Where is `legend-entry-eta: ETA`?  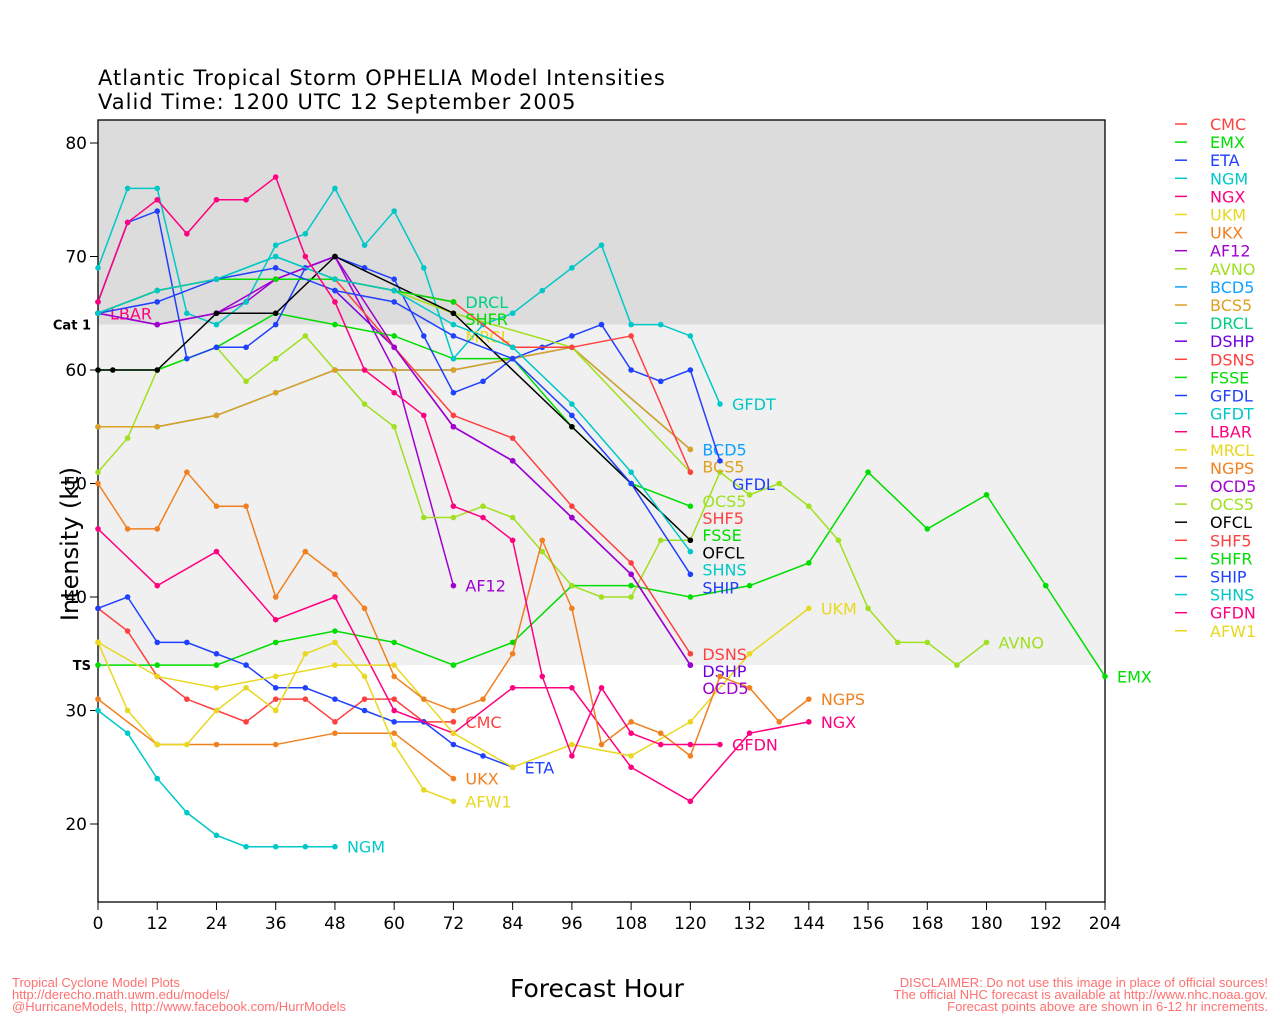 legend-entry-eta: ETA is located at coordinates (1225, 160).